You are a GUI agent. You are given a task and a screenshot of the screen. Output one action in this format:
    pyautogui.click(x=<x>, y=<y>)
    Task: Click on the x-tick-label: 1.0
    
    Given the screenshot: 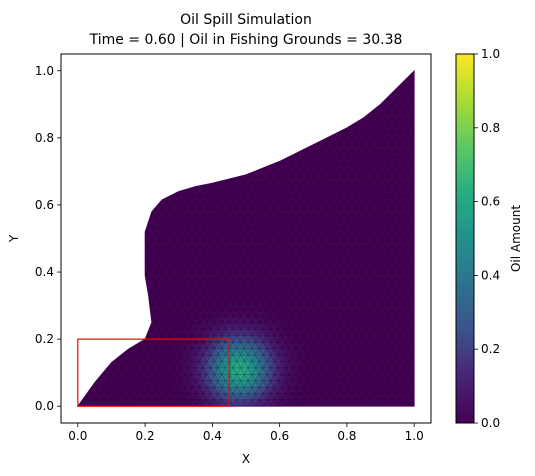 What is the action you would take?
    pyautogui.click(x=414, y=436)
    